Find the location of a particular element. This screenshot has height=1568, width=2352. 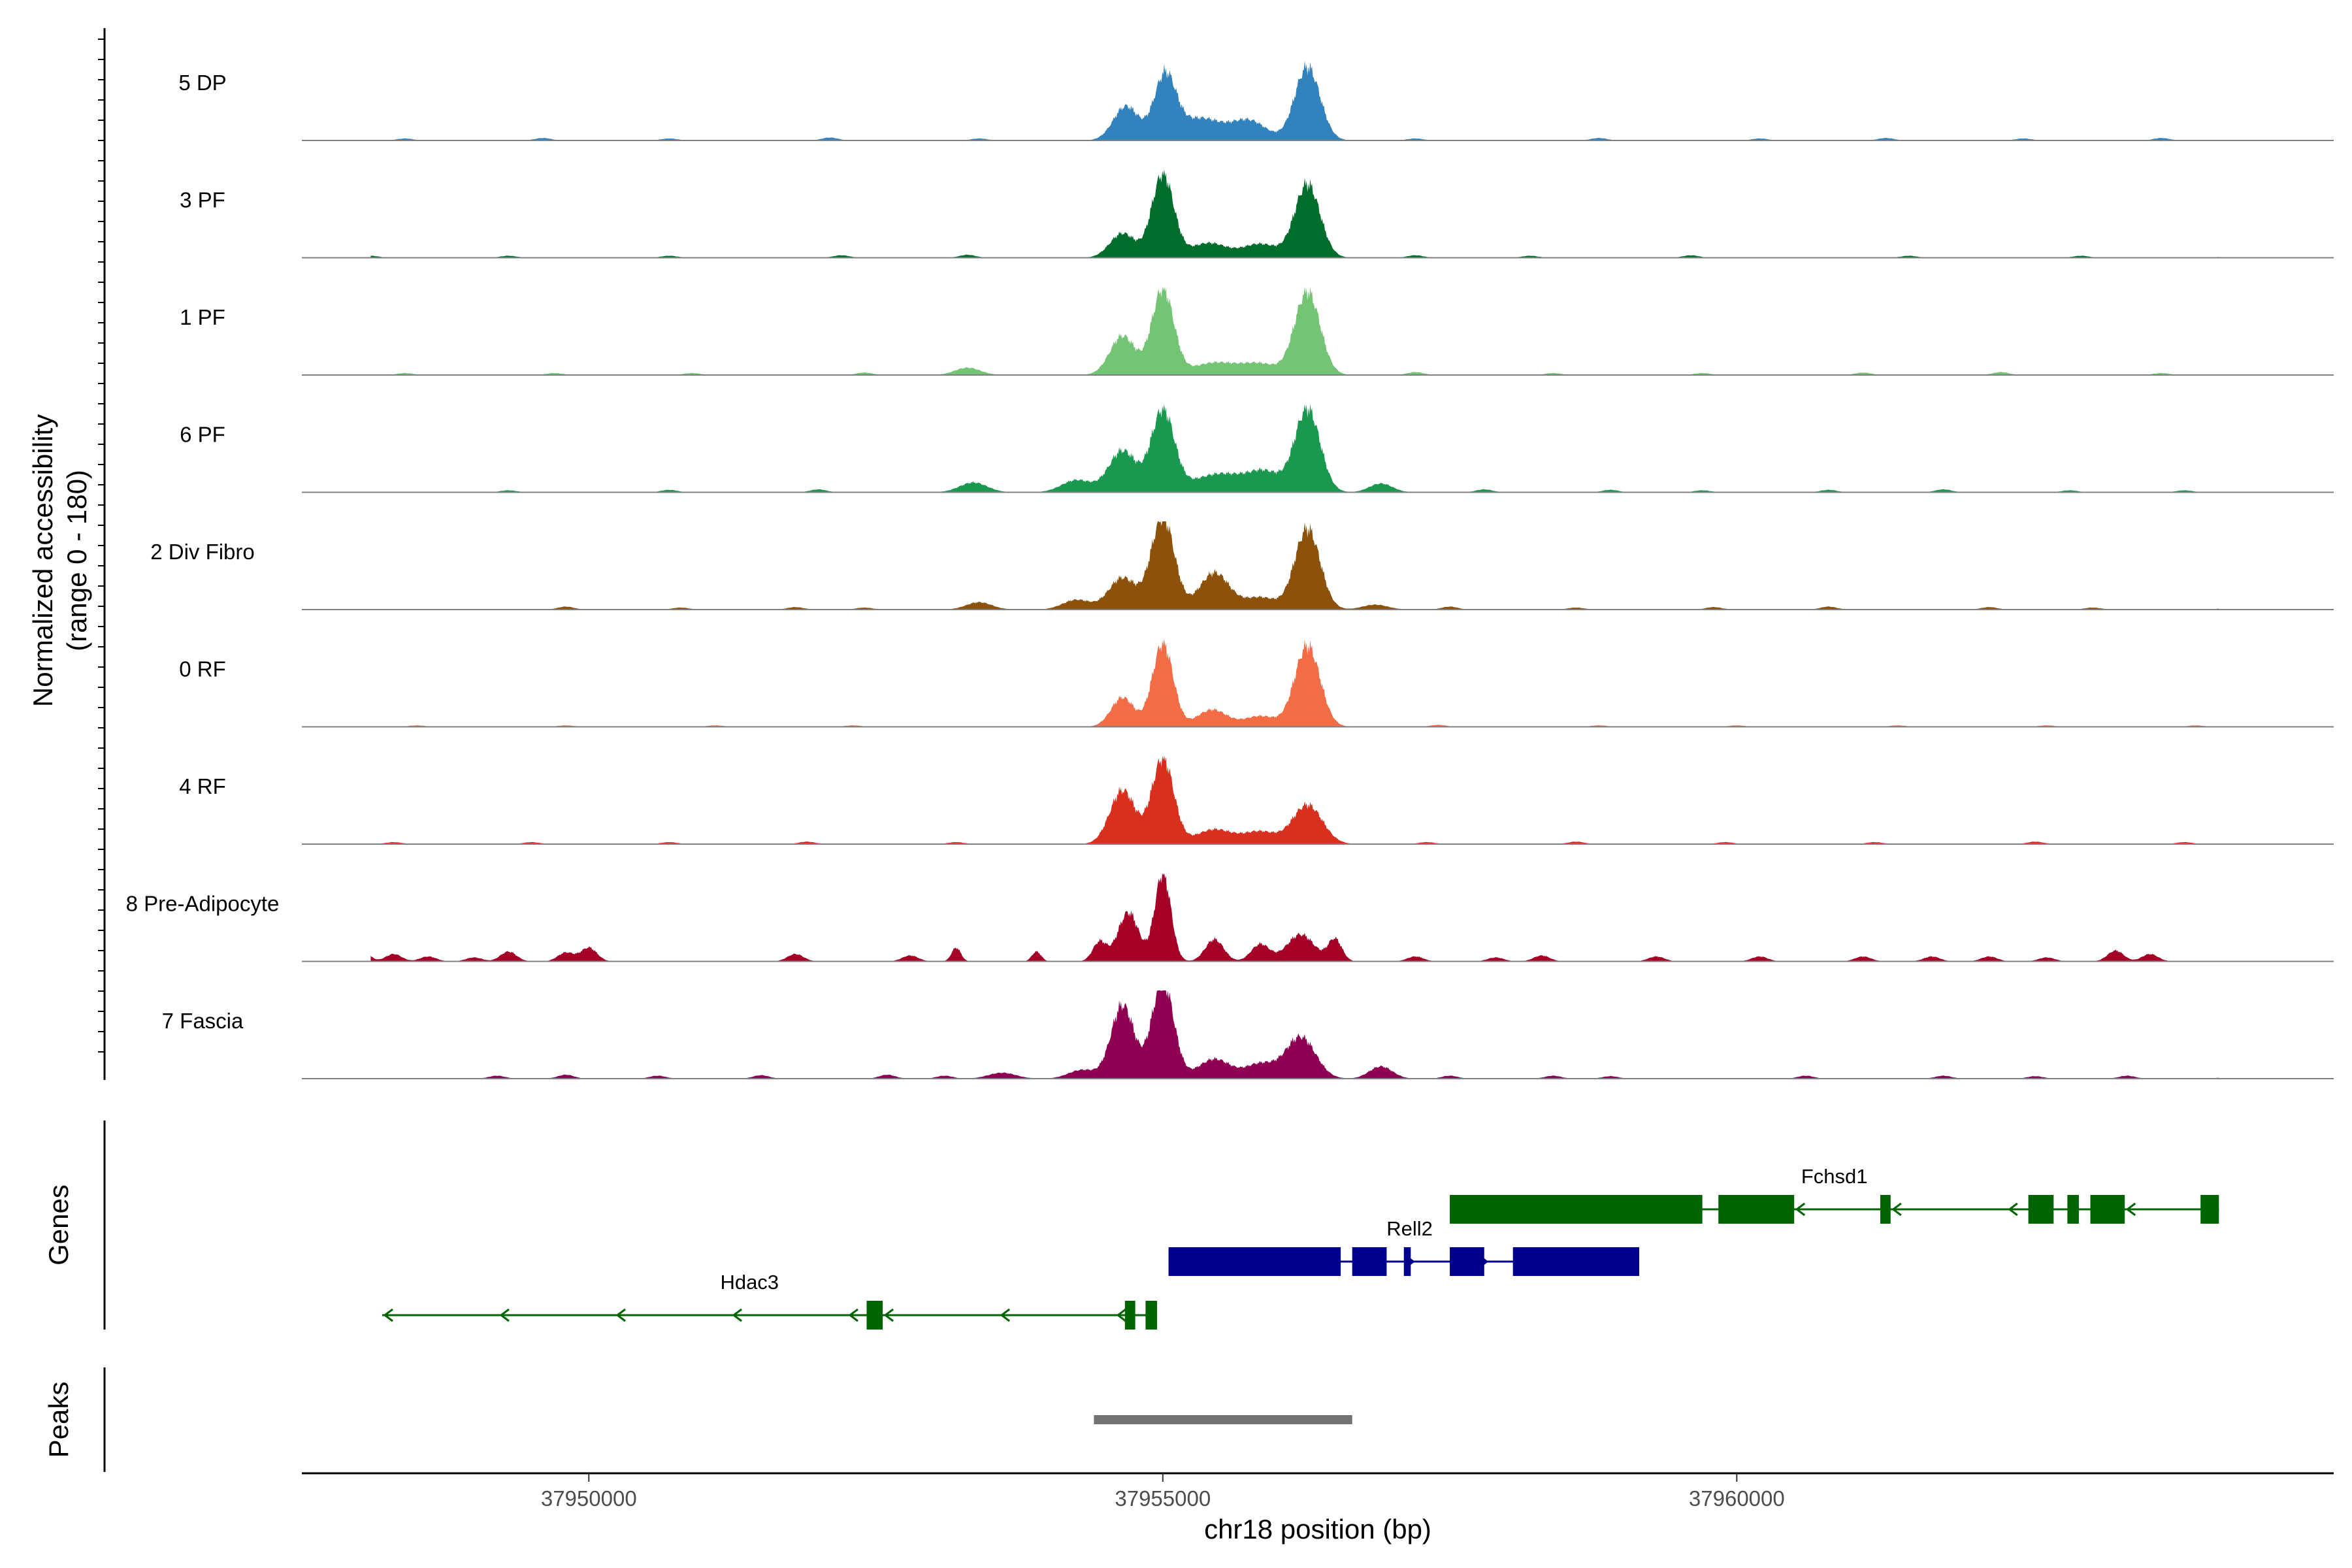

track-label: 1 PF is located at coordinates (202, 317).